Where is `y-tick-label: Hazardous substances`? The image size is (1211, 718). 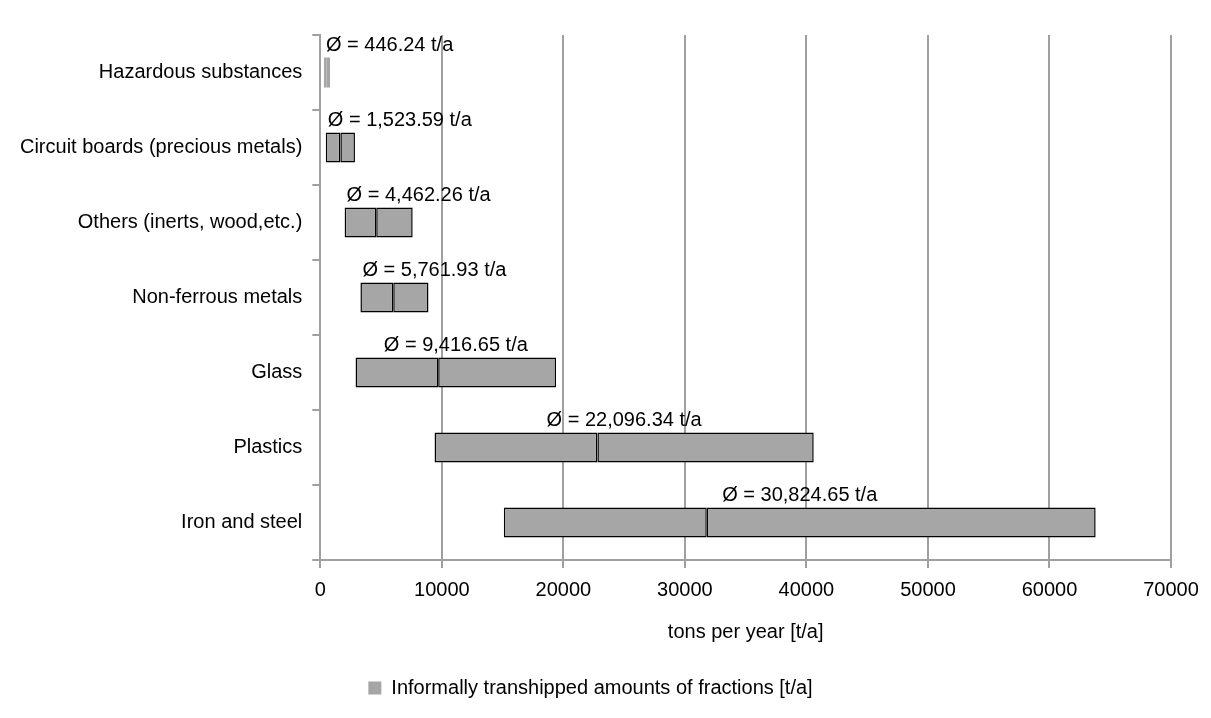 y-tick-label: Hazardous substances is located at coordinates (200, 71).